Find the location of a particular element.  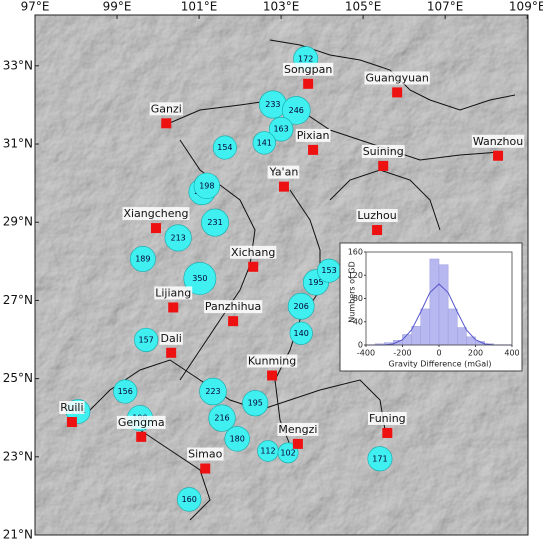

station-value: 157 is located at coordinates (146, 339).